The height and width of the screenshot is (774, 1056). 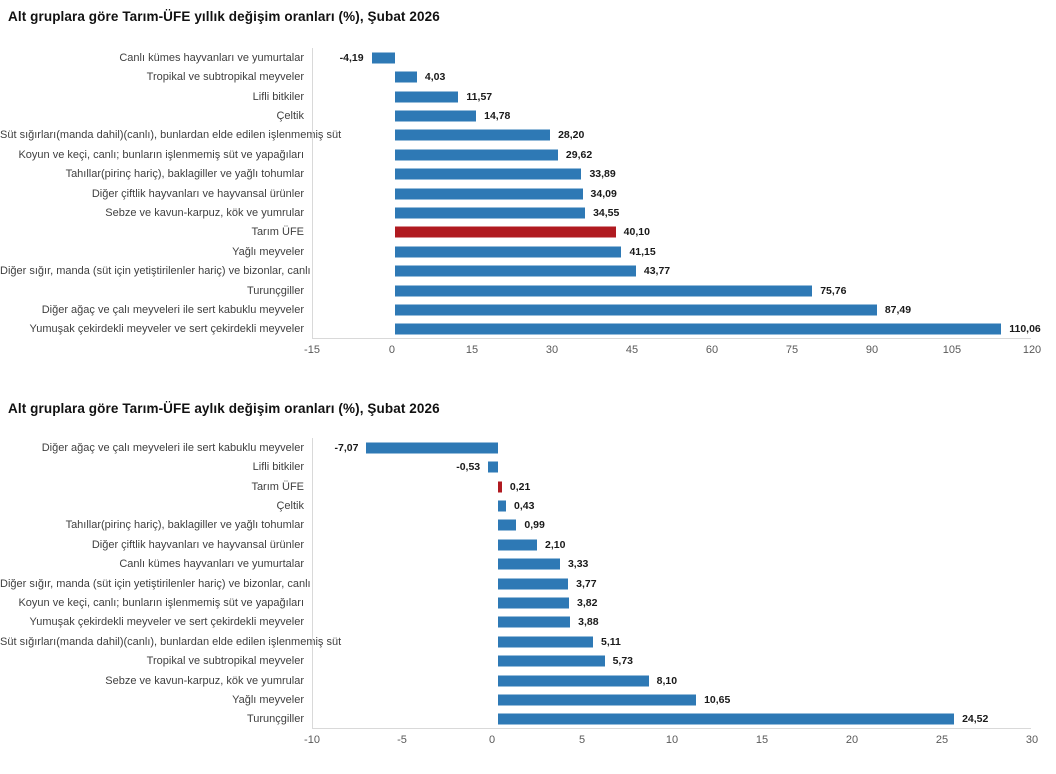 What do you see at coordinates (528, 486) in the screenshot?
I see `bar-row: Tarım ÜFE 0,21` at bounding box center [528, 486].